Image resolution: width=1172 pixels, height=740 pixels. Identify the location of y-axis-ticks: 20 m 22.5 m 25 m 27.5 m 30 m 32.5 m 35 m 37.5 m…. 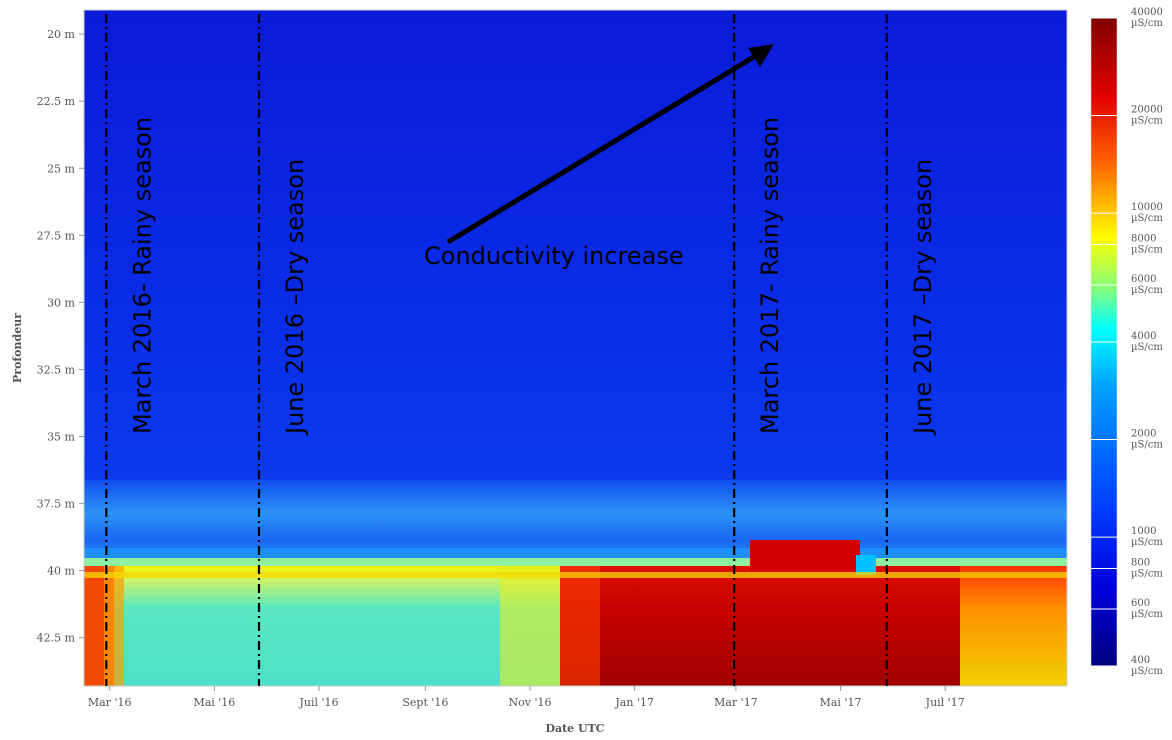
(60, 336).